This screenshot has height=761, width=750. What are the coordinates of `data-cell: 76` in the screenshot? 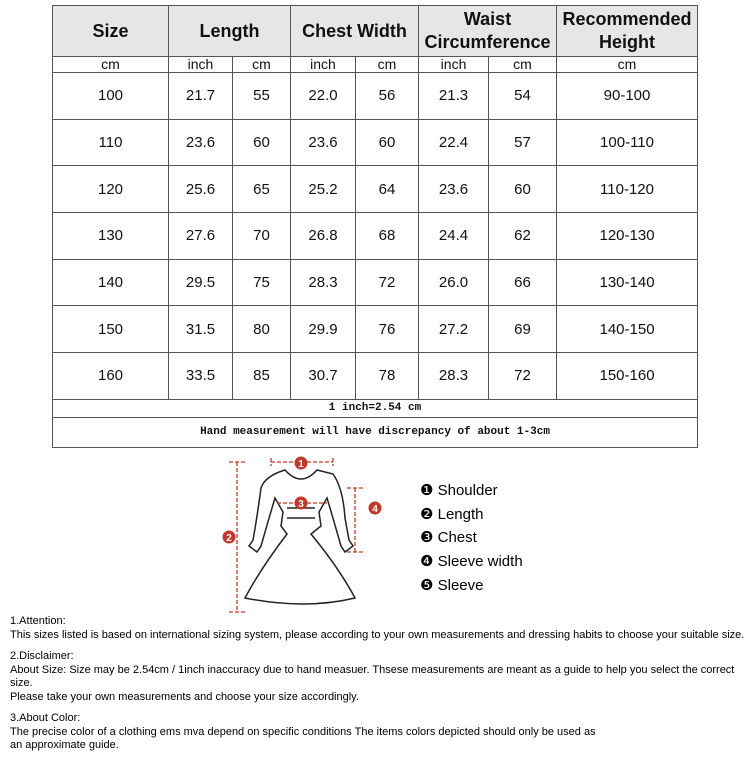 It's located at (387, 329).